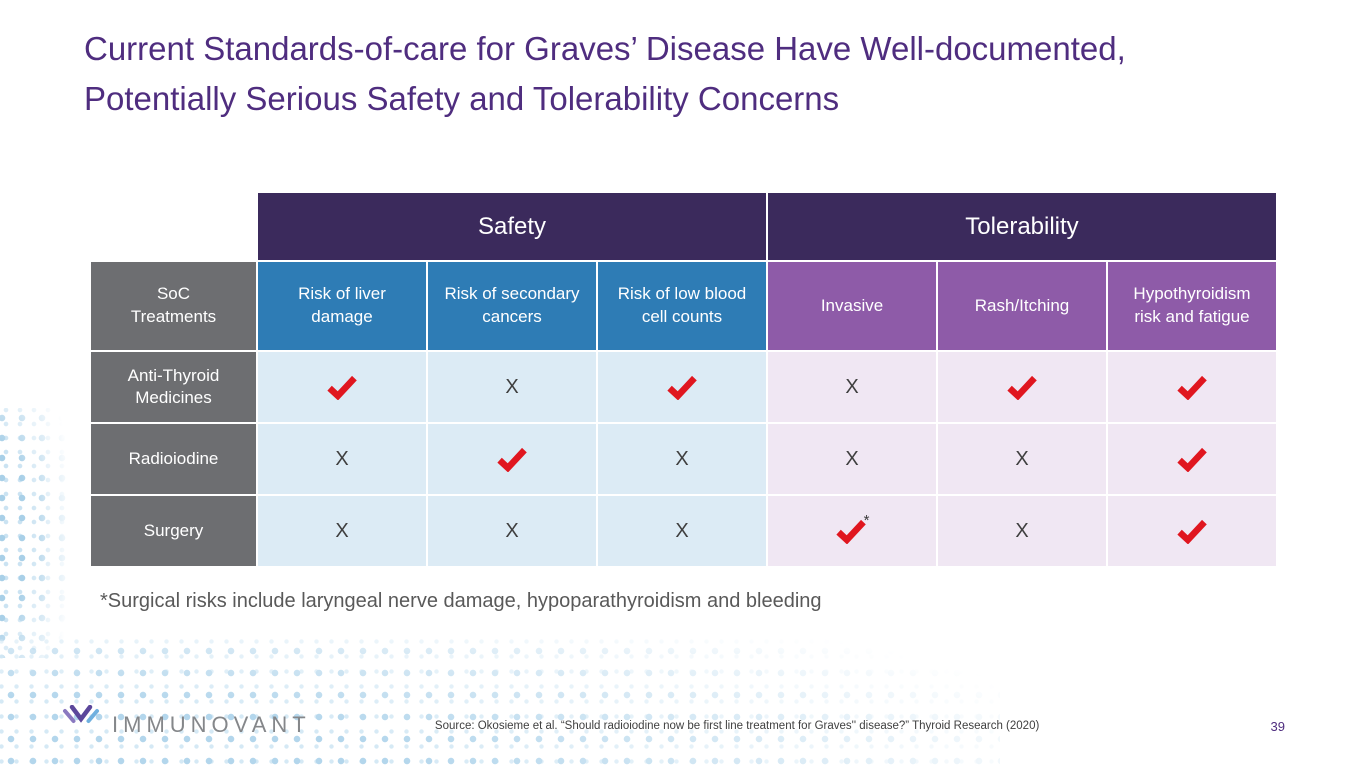  I want to click on row-label: Surgery, so click(173, 531).